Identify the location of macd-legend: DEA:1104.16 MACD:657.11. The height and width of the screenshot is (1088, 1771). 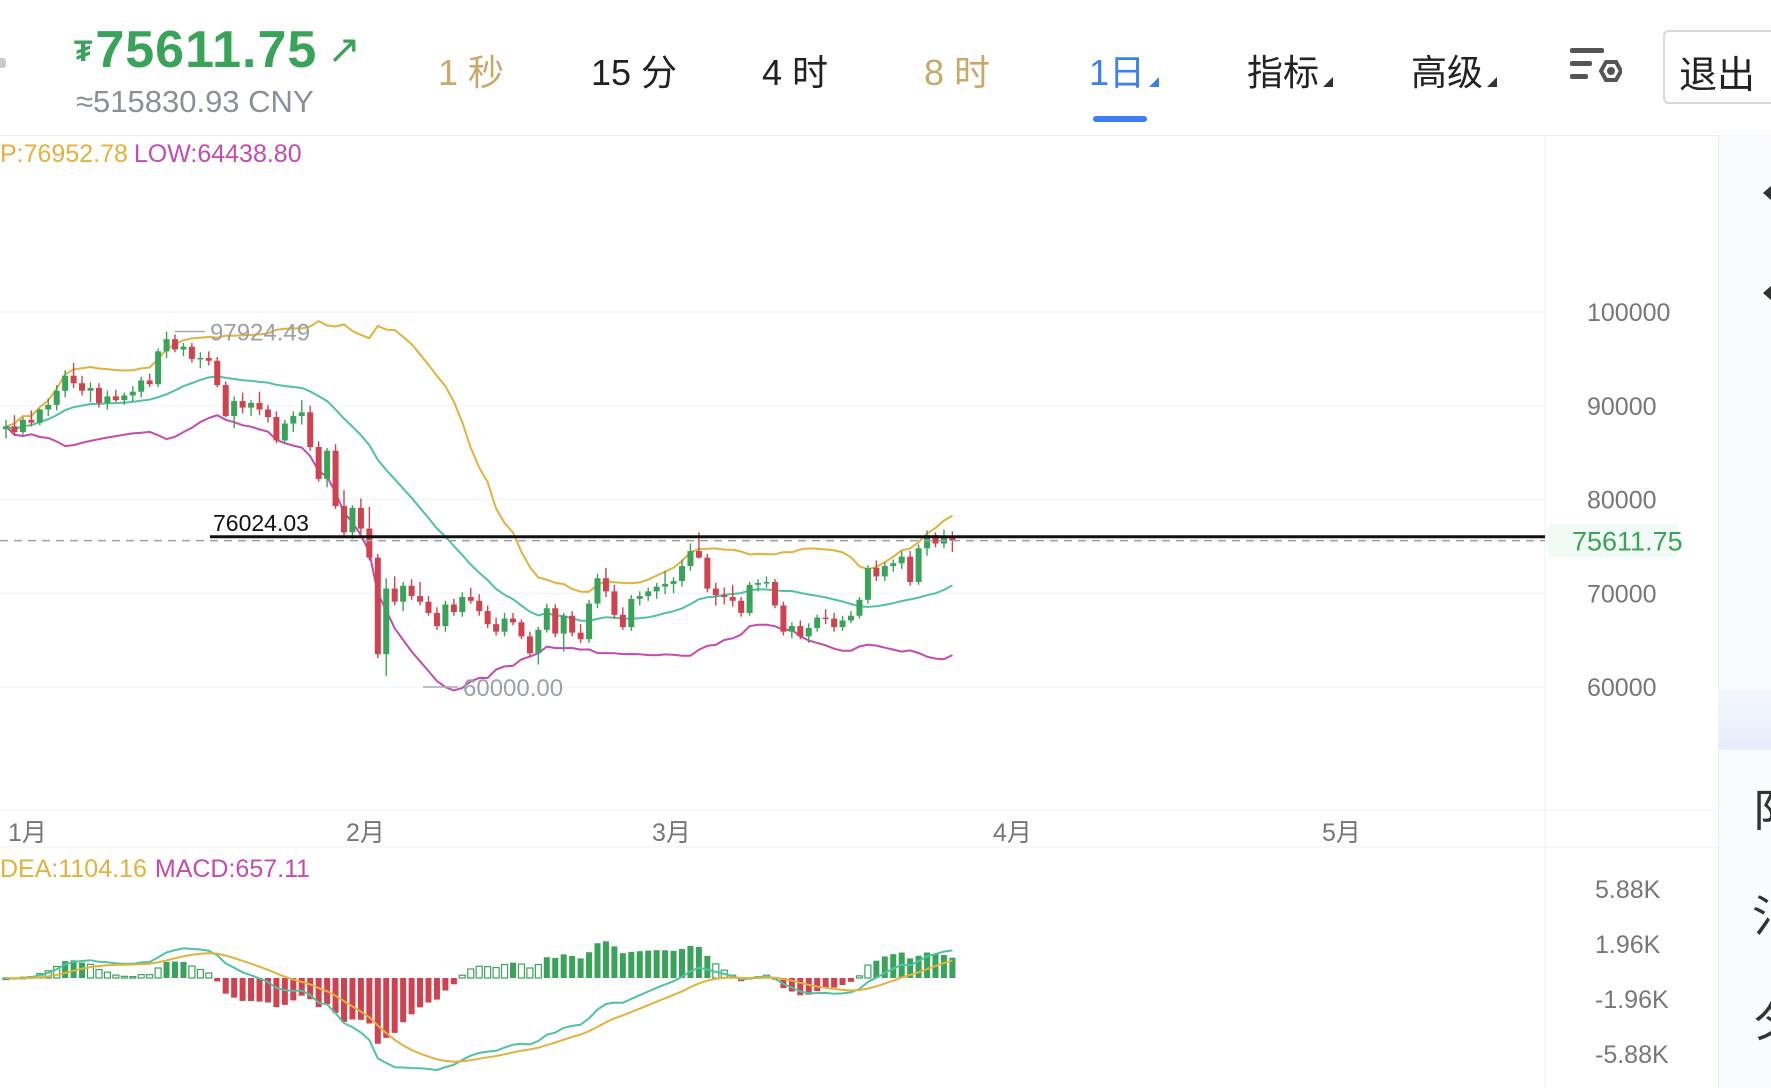
(155, 869).